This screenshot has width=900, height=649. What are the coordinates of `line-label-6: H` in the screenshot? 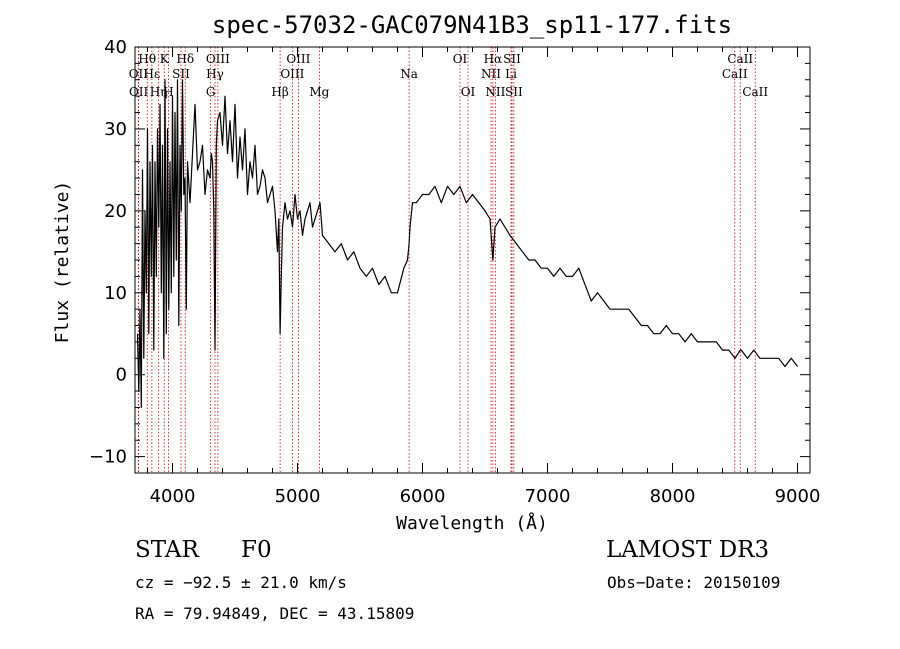 It's located at (168, 92).